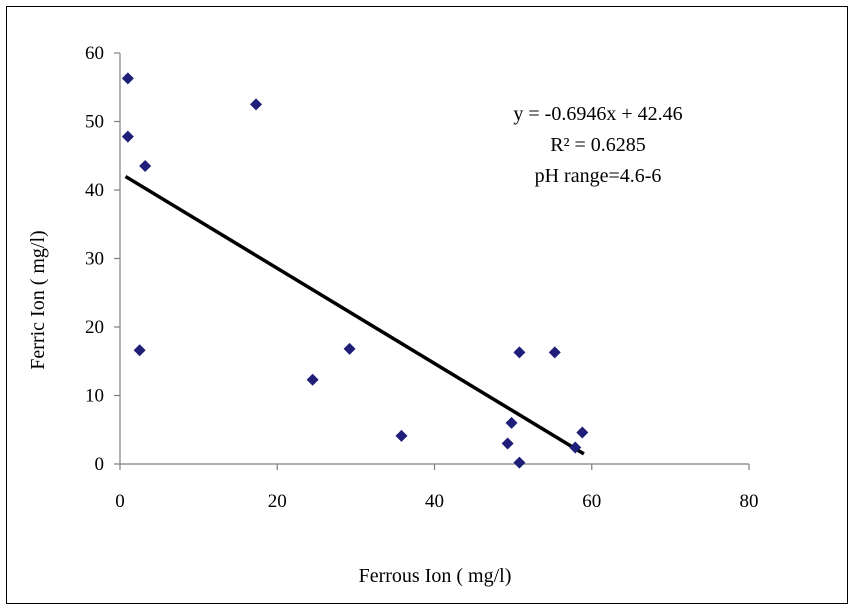 This screenshot has height=612, width=856. What do you see at coordinates (598, 176) in the screenshot?
I see `ph-range-annotation: pH range=4.6-6` at bounding box center [598, 176].